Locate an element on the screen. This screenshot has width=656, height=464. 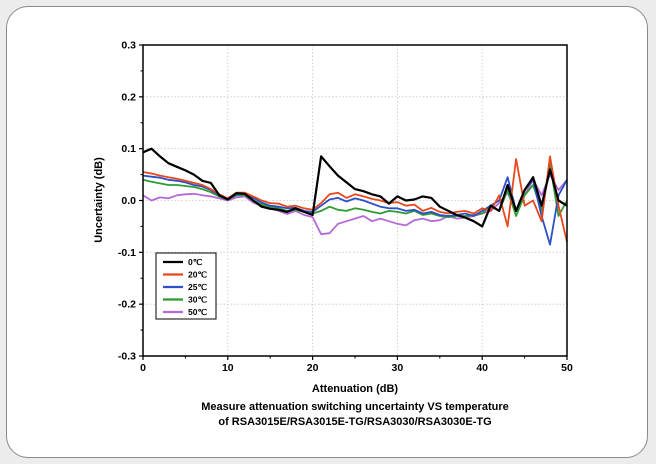
y-tick-label: 0.0 is located at coordinates (128, 201).